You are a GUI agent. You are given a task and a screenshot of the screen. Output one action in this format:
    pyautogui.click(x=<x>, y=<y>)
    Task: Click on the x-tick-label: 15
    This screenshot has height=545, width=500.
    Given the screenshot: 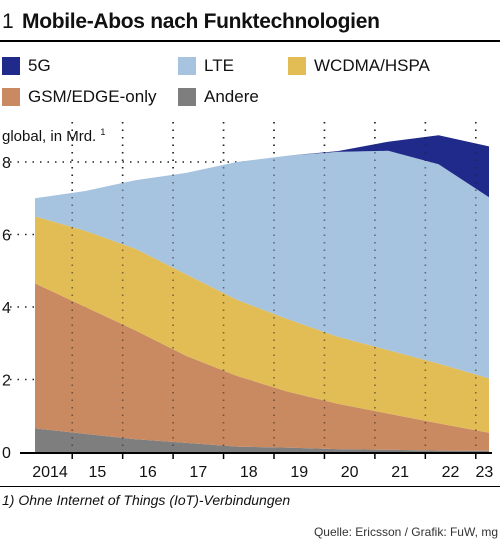 What is the action you would take?
    pyautogui.click(x=98, y=472)
    